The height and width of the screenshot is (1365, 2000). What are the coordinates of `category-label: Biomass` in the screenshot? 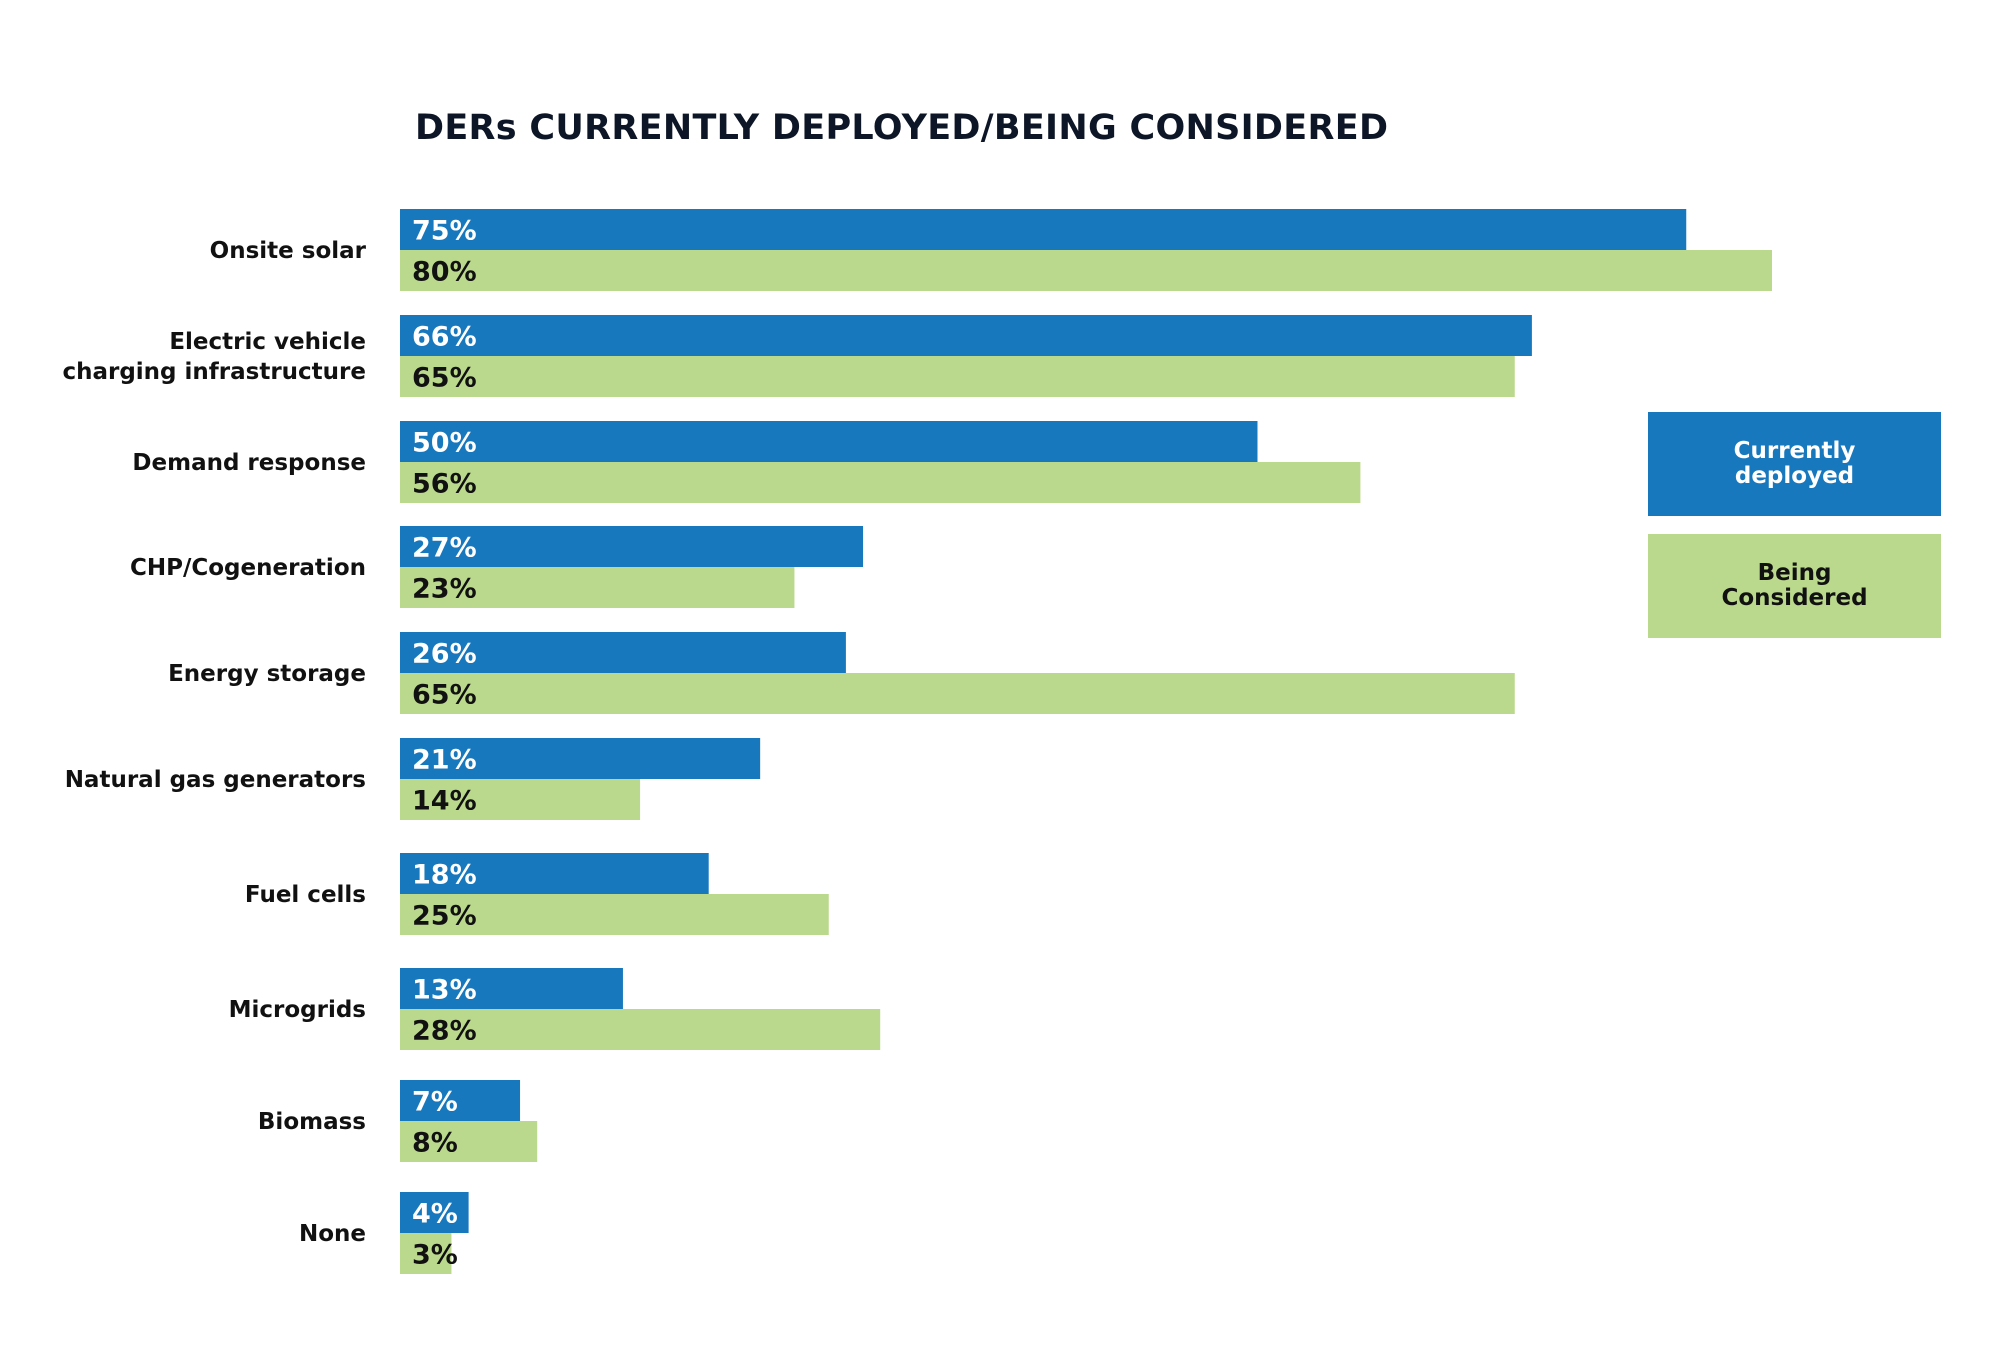 It's located at (312, 1122).